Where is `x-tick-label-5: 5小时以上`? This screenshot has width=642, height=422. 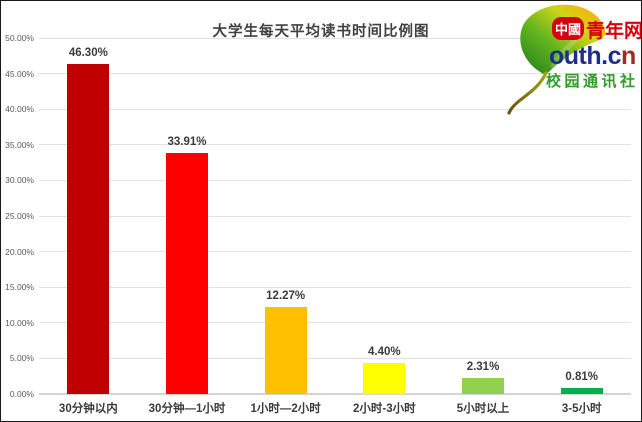
x-tick-label-5: 5小时以上 is located at coordinates (483, 409).